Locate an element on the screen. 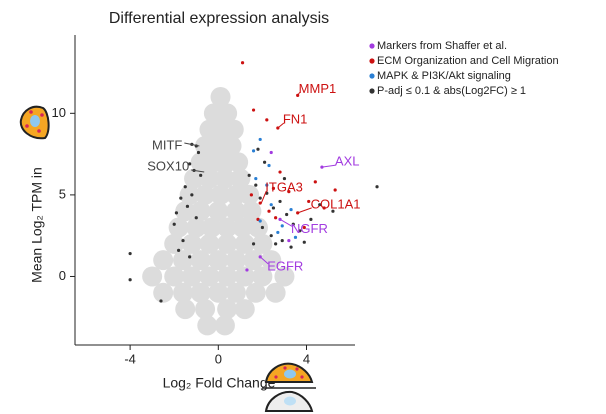 Image resolution: width=606 pixels, height=414 pixels. annotation: SOX10 is located at coordinates (168, 165).